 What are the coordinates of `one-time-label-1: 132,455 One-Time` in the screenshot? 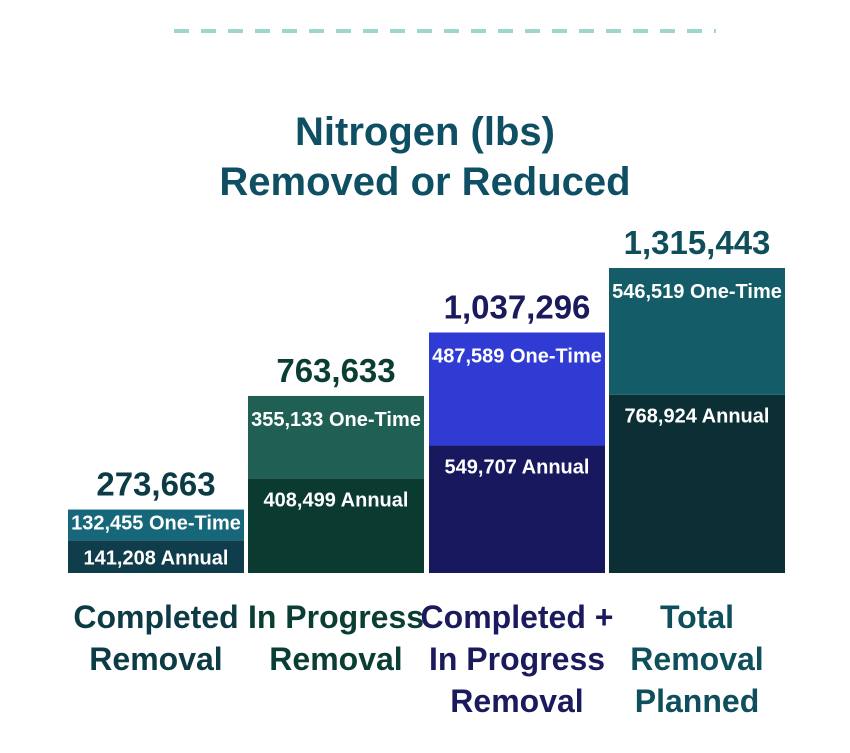 It's located at (156, 524).